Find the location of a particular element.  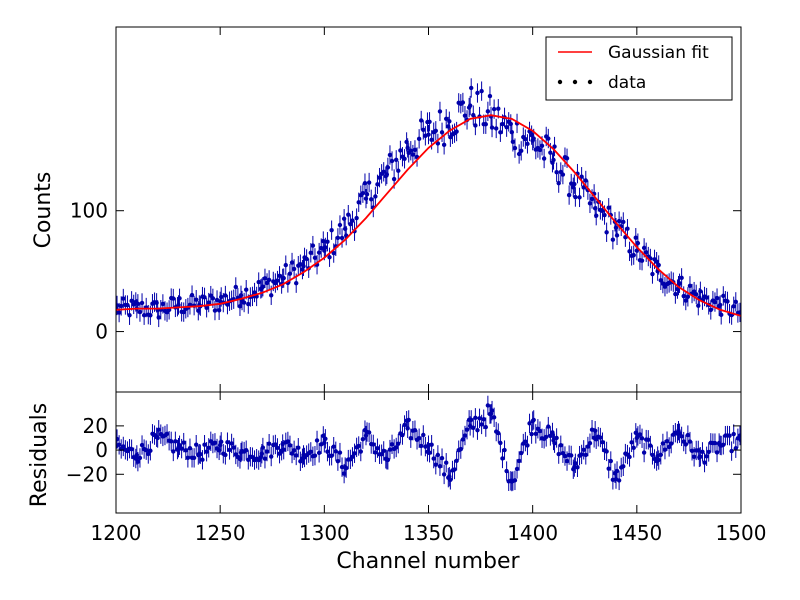

x-tick-label: 1350 is located at coordinates (428, 533).